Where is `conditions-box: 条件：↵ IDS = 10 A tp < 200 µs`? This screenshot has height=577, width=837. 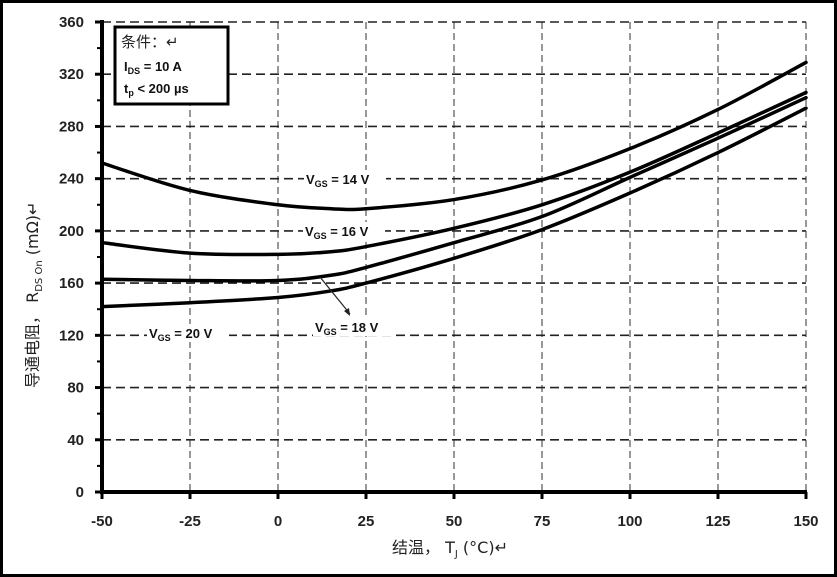
conditions-box: 条件：↵ IDS = 10 A tp < 200 µs is located at coordinates (171, 65).